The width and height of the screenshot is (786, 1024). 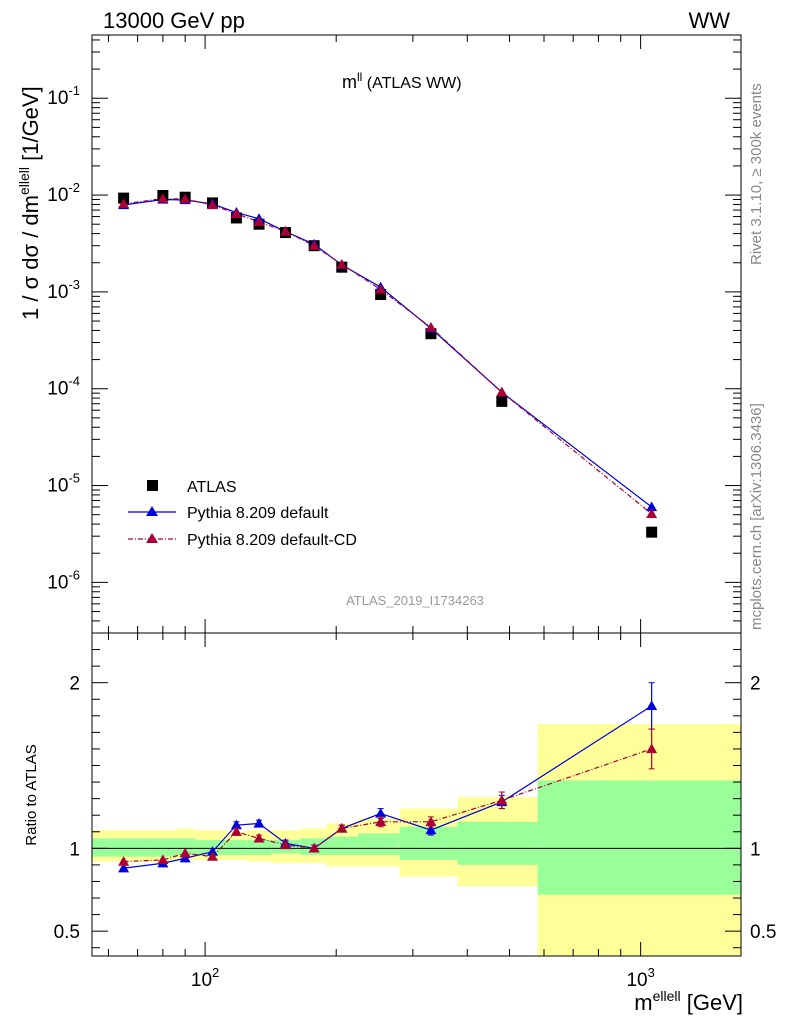 What do you see at coordinates (74, 849) in the screenshot?
I see `ratio-y-tick-label: 1` at bounding box center [74, 849].